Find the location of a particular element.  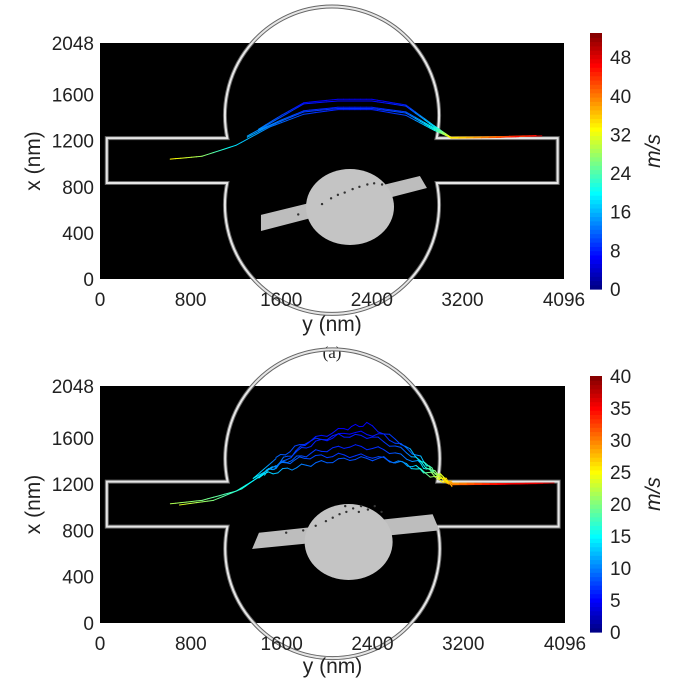

colorbar: 0 5 10 15 20 25 30 35 40 m/s is located at coordinates (627, 505).